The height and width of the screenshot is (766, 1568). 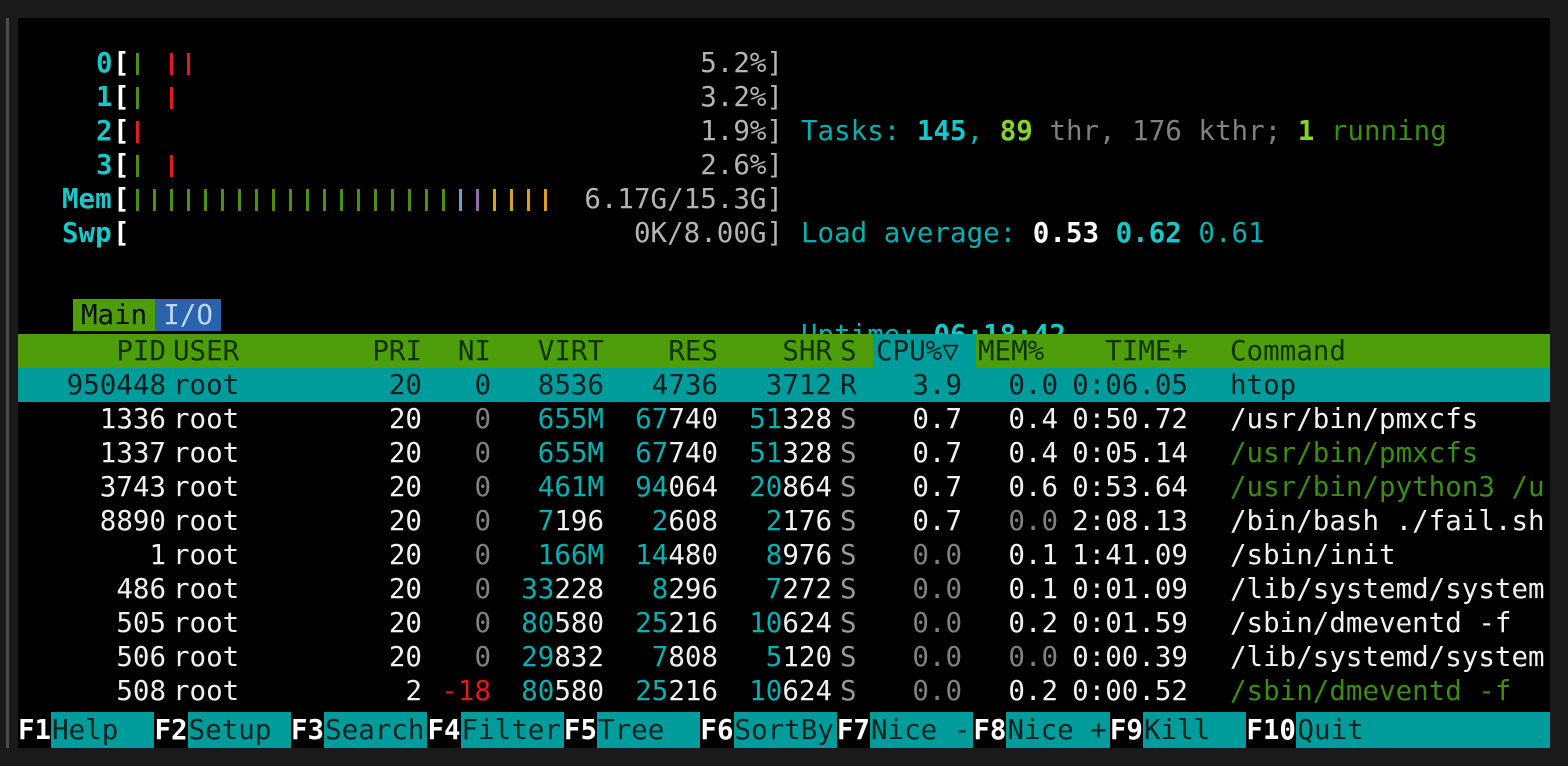 I want to click on function-label-search: Search, so click(x=375, y=730).